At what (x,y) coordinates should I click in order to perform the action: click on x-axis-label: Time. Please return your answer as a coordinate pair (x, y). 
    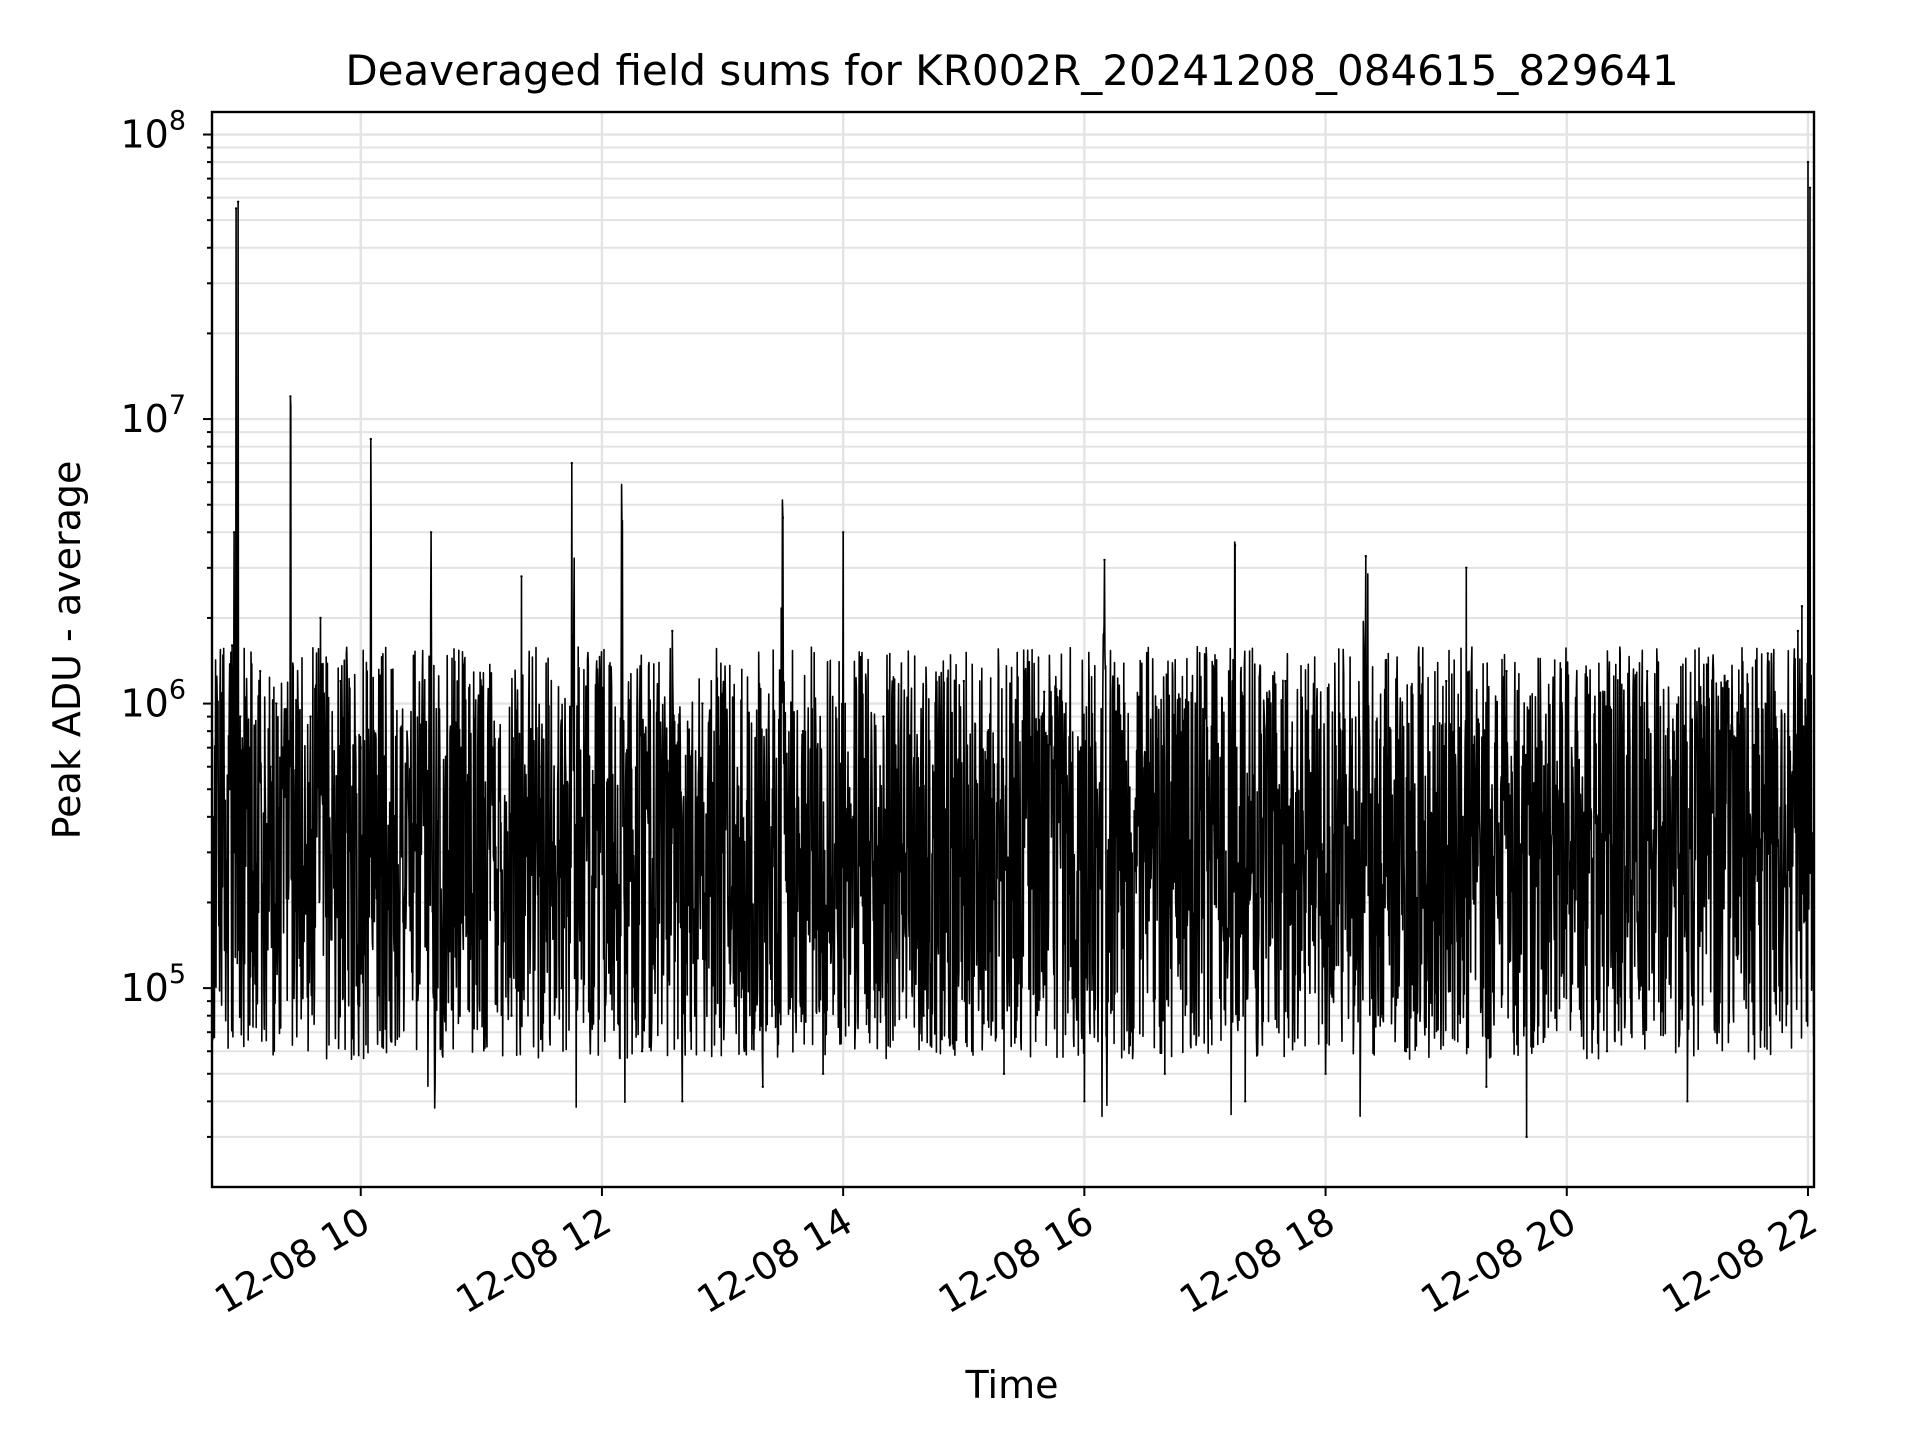
    Looking at the image, I should click on (1012, 1385).